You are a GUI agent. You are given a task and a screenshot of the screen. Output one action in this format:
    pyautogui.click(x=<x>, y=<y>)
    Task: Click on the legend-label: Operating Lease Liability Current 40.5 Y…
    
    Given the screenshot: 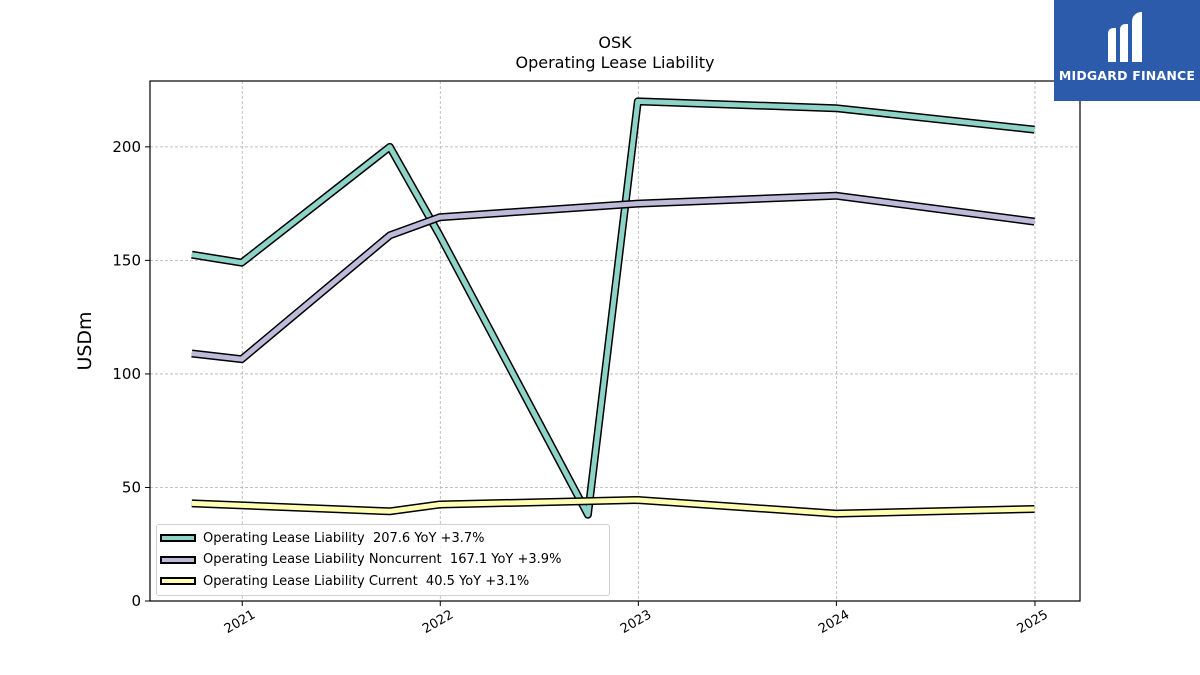 What is the action you would take?
    pyautogui.click(x=366, y=581)
    